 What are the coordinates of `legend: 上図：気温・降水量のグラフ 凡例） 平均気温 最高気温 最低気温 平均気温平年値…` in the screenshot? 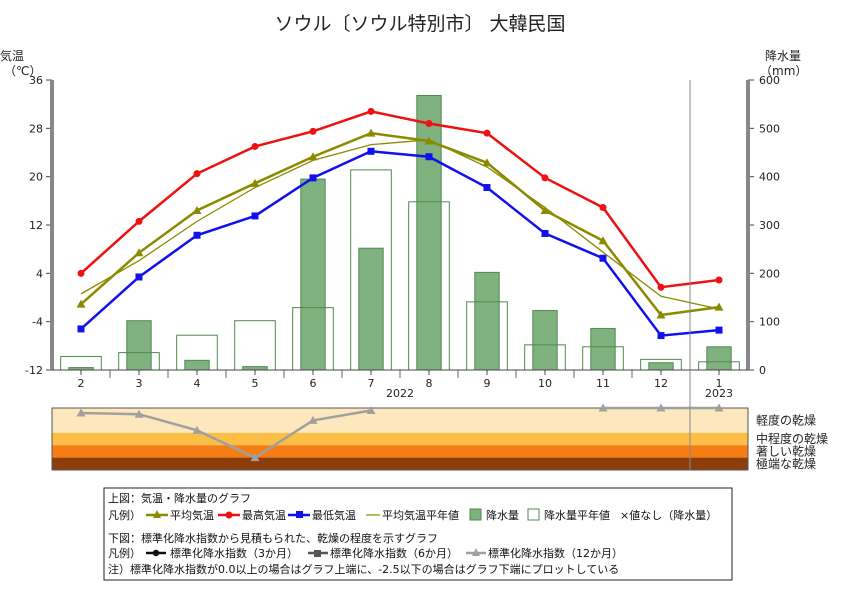 It's located at (418, 534).